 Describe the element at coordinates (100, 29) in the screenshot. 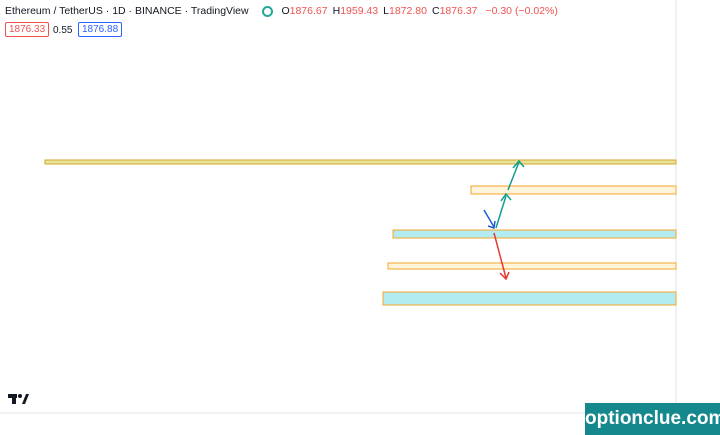

I see `buy-price: 1876.88` at that location.